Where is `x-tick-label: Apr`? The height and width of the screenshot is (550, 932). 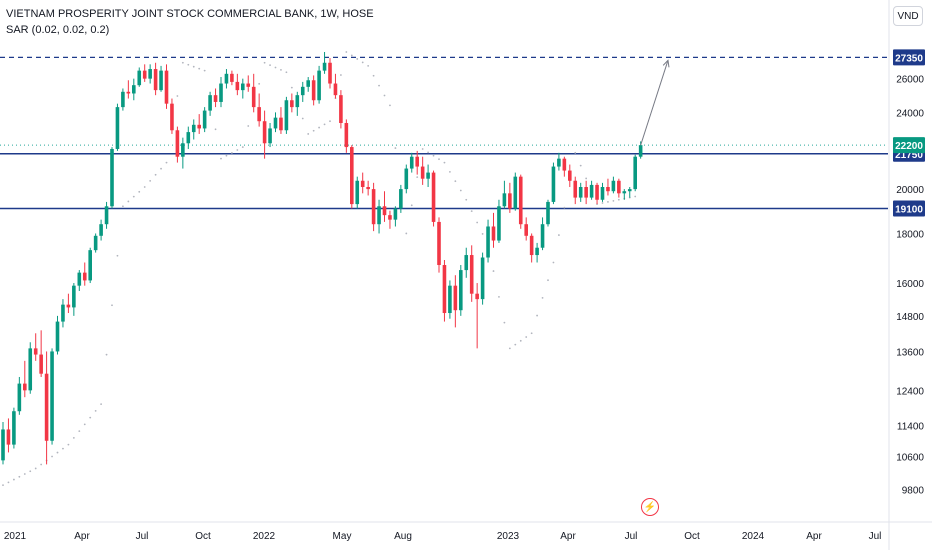
x-tick-label: Apr is located at coordinates (814, 536).